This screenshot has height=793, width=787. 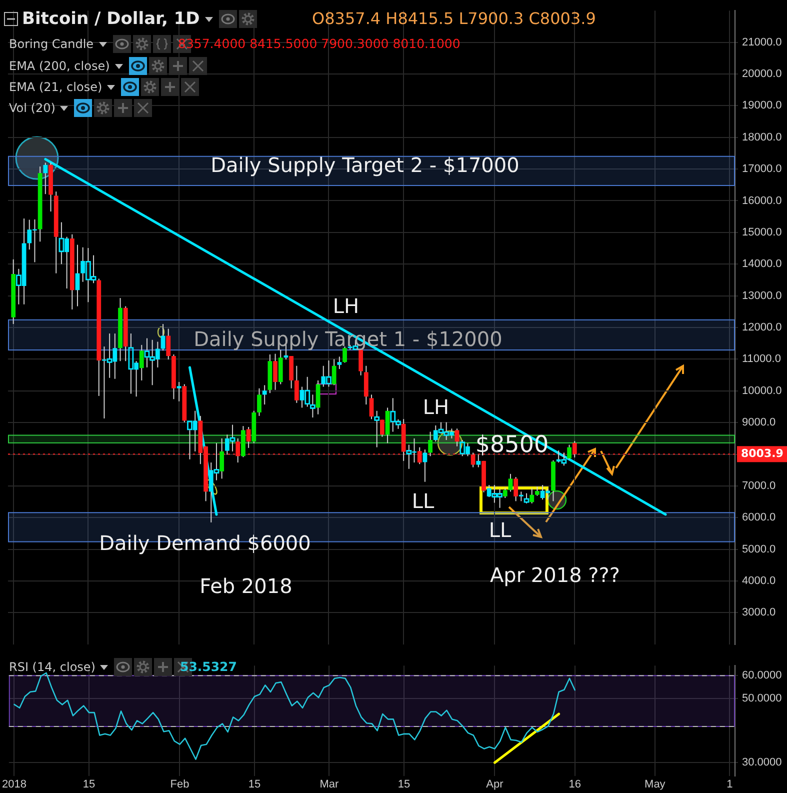 I want to click on x-tick-label: Mar, so click(x=330, y=784).